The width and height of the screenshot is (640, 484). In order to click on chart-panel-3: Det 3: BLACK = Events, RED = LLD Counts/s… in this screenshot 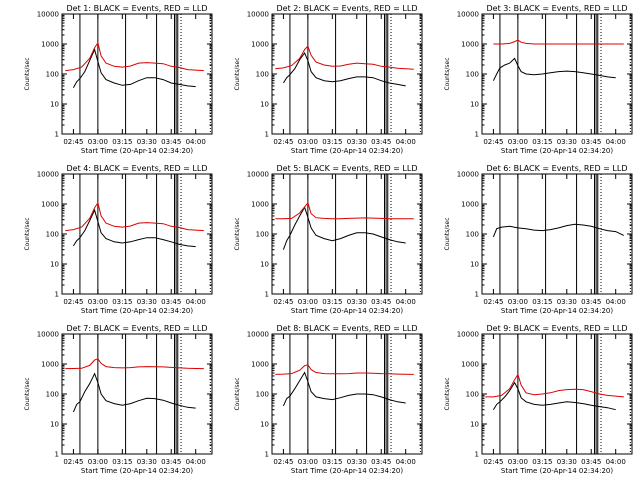, I will do `click(538, 79)`.